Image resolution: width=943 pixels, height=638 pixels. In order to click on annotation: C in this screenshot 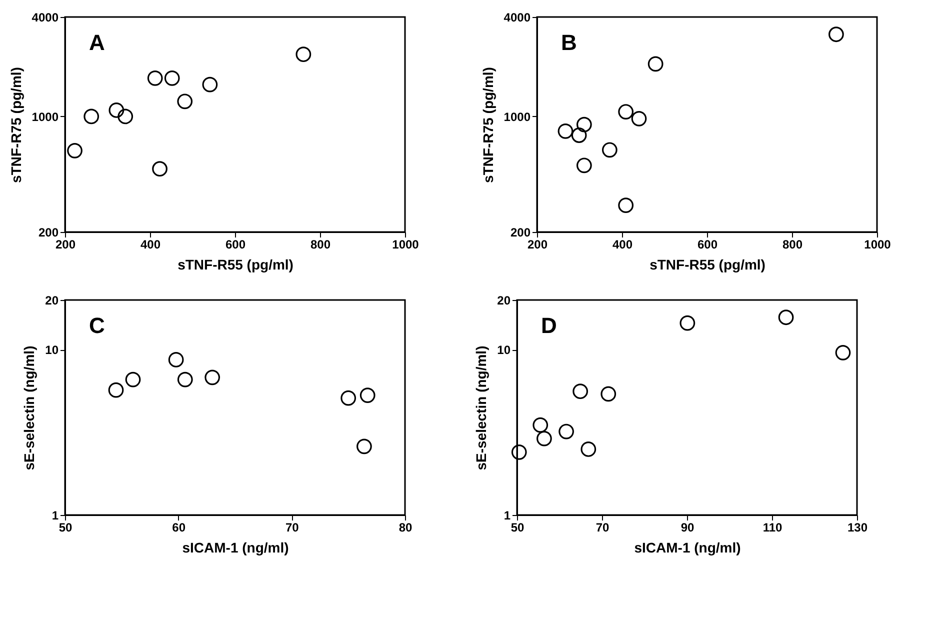, I will do `click(97, 325)`.